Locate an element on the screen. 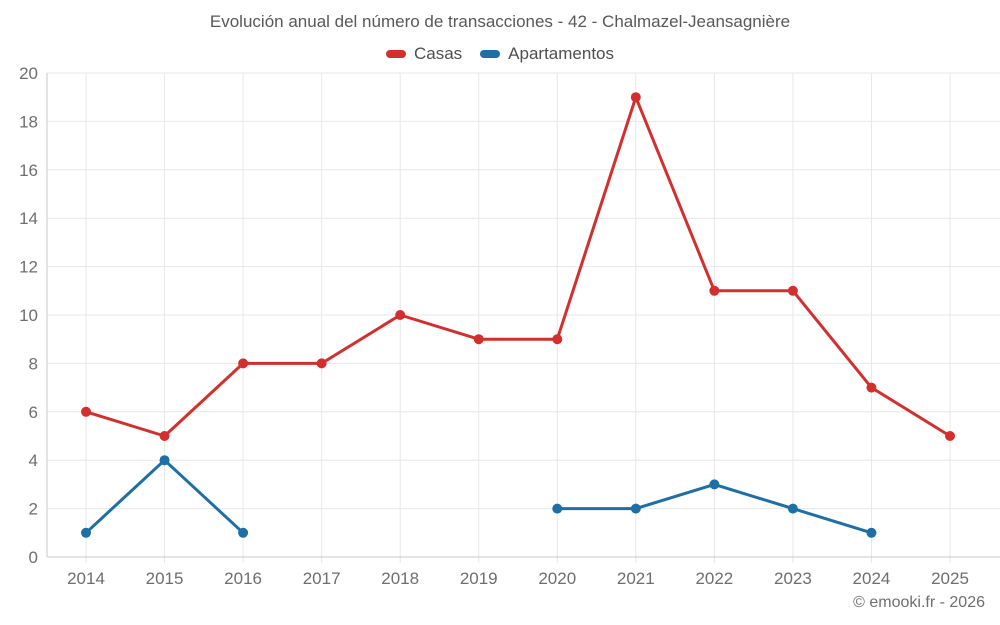  data-point-casas-2021 is located at coordinates (635, 97).